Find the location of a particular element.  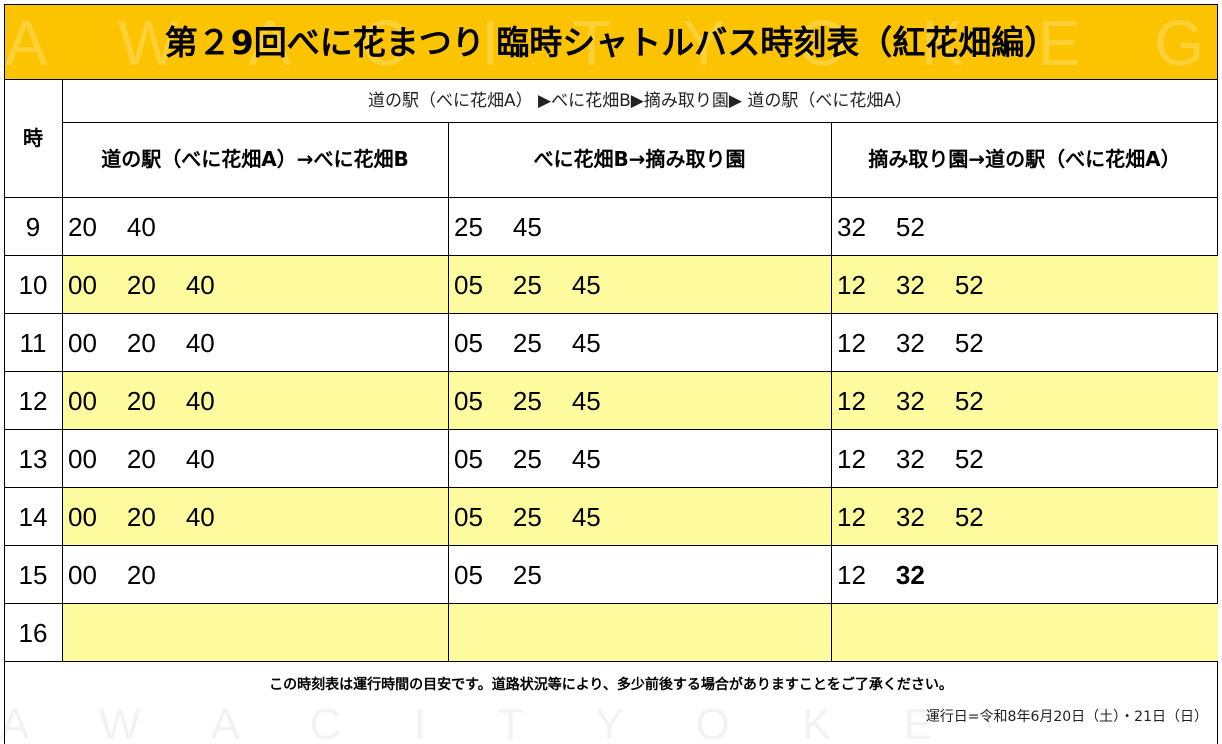

table-row: 10 00 20 40 05 25 45 12 32 52 is located at coordinates (611, 285).